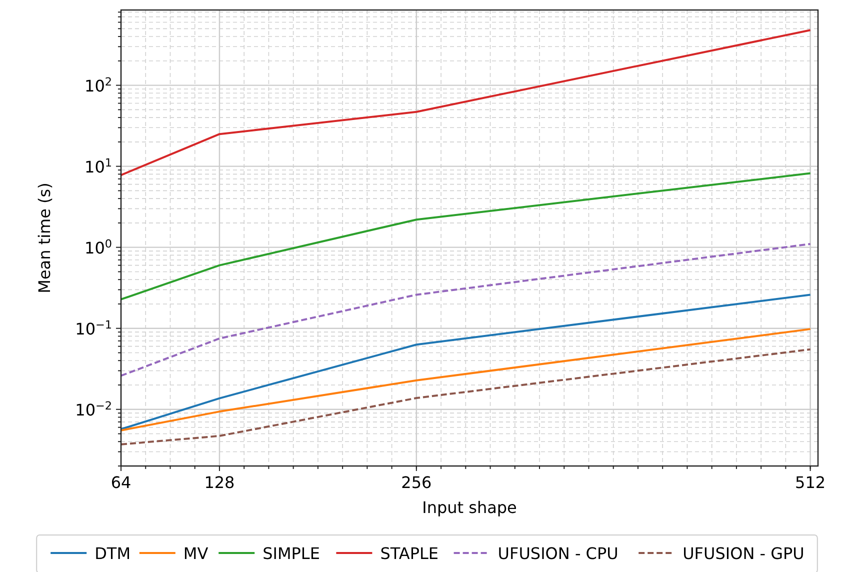 The height and width of the screenshot is (572, 854). I want to click on y-tick-label: 10$^{0}$, so click(98, 247).